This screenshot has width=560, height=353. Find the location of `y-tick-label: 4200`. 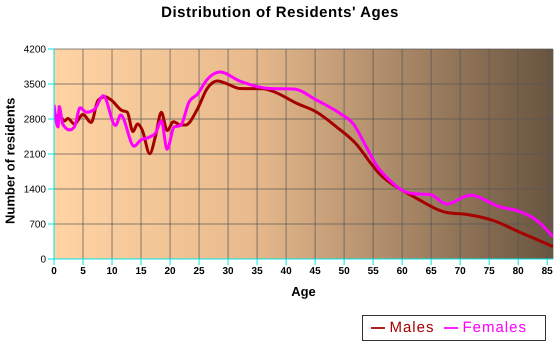

y-tick-label: 4200 is located at coordinates (35, 50).